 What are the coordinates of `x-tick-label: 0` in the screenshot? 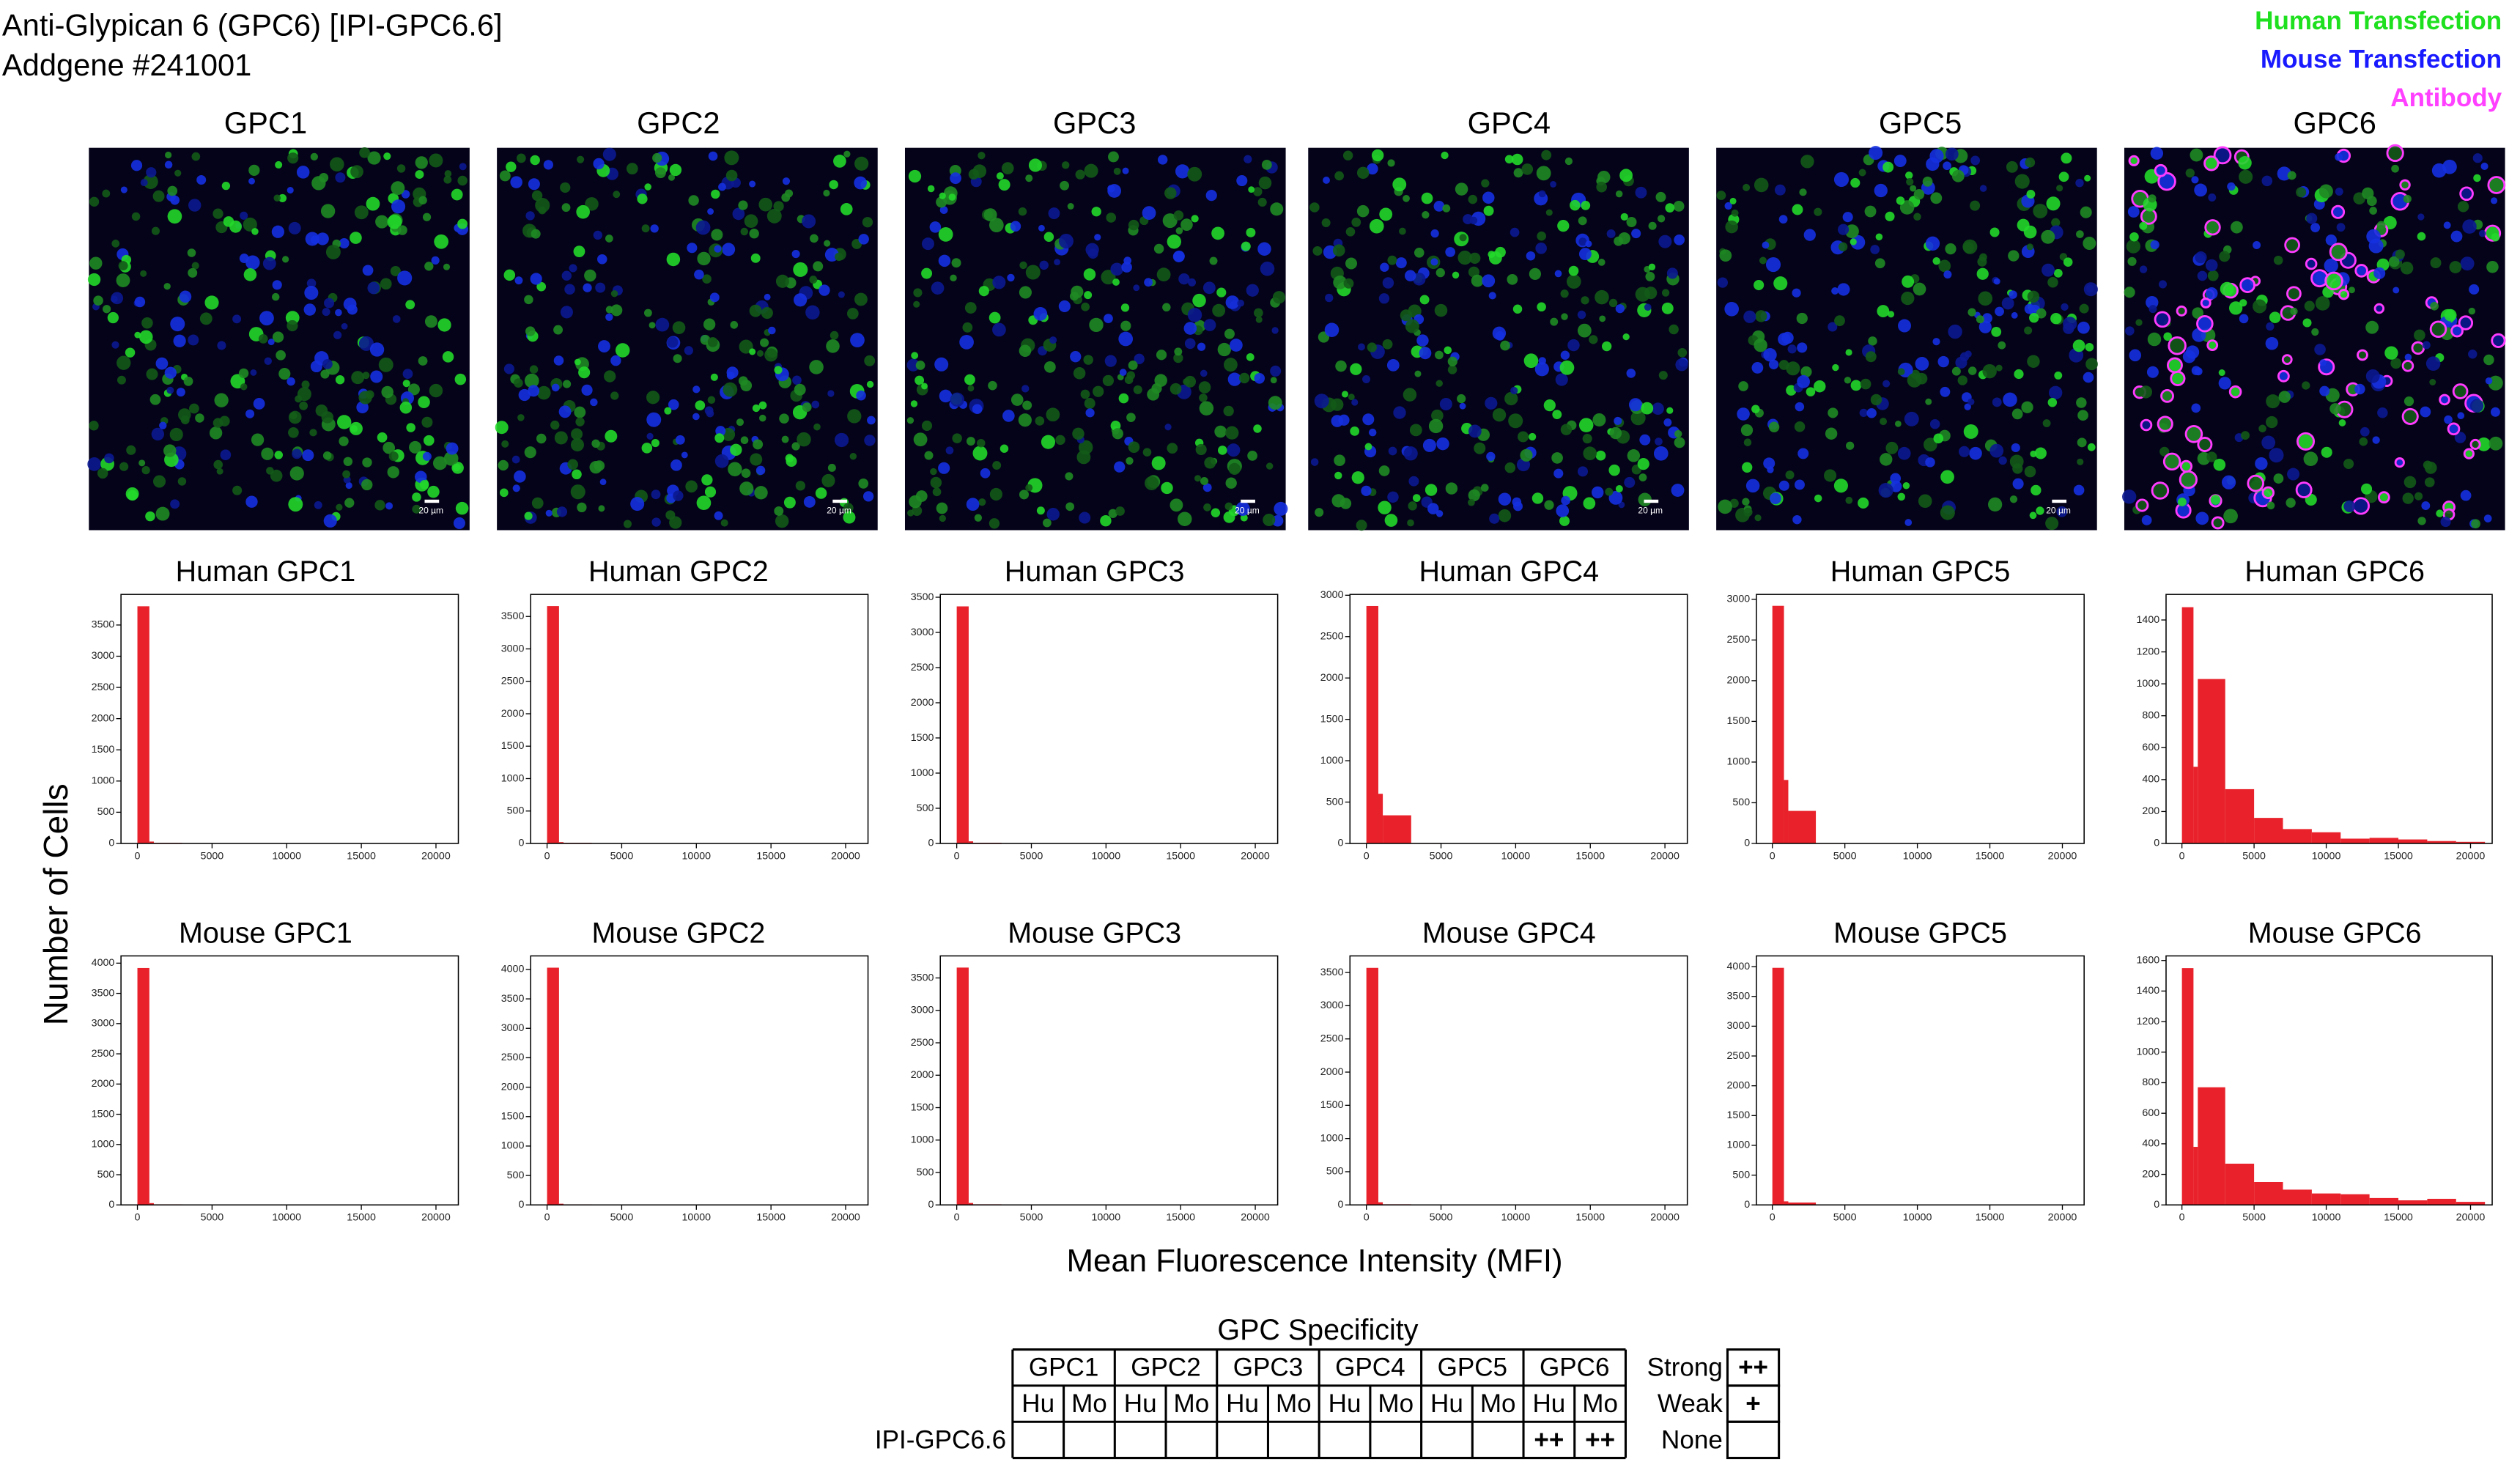 It's located at (1367, 1218).